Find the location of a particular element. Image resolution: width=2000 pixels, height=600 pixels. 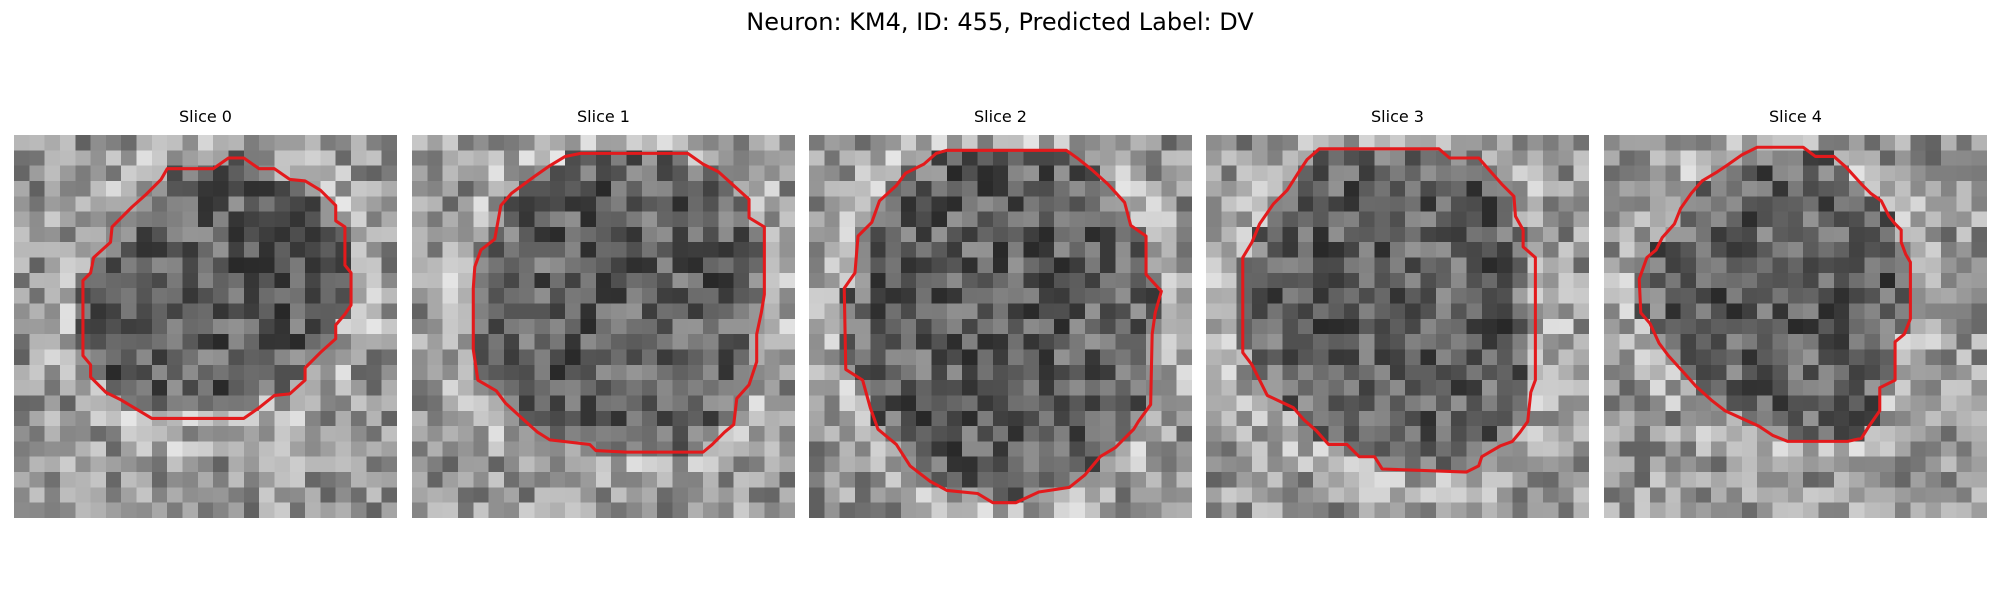

slice-panel-2: Slice 2 is located at coordinates (1000, 313).